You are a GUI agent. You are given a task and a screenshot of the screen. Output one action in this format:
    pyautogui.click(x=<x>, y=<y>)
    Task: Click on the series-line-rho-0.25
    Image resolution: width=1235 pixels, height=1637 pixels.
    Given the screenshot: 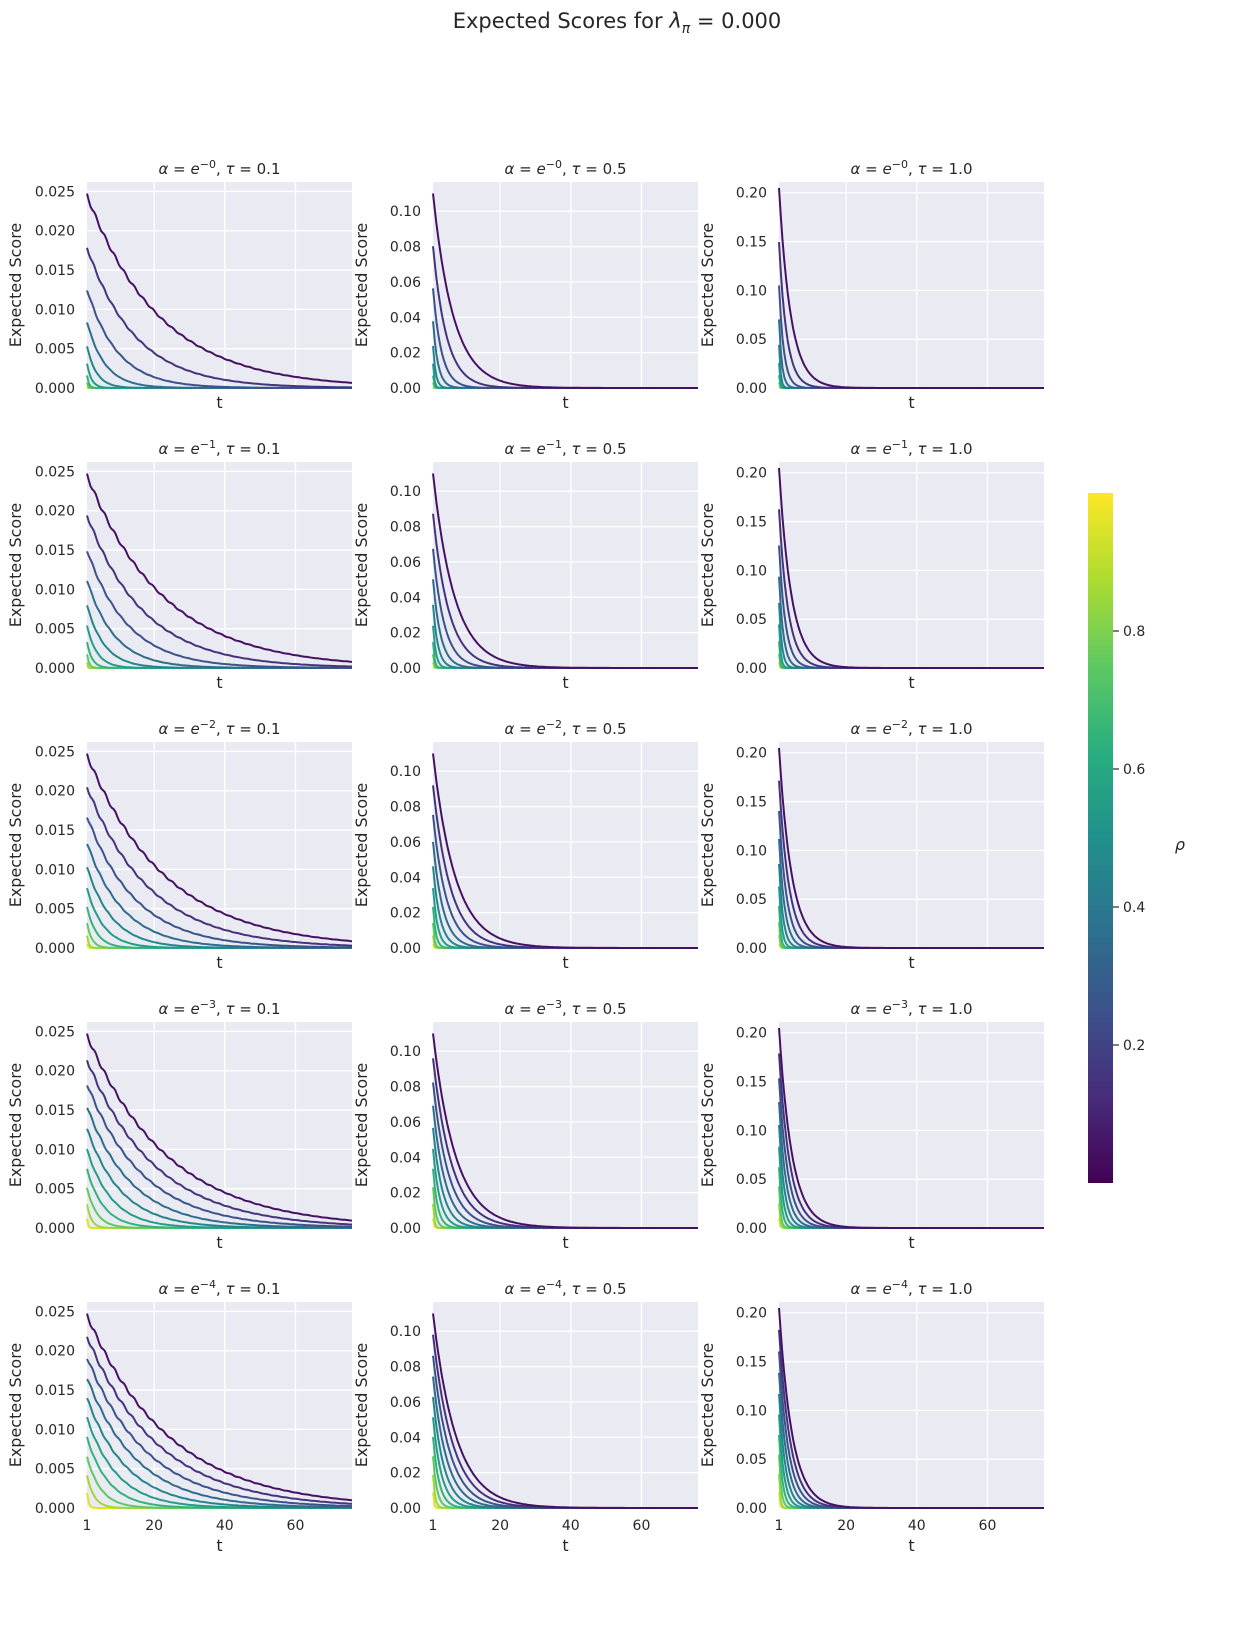 What is the action you would take?
    pyautogui.click(x=219, y=610)
    